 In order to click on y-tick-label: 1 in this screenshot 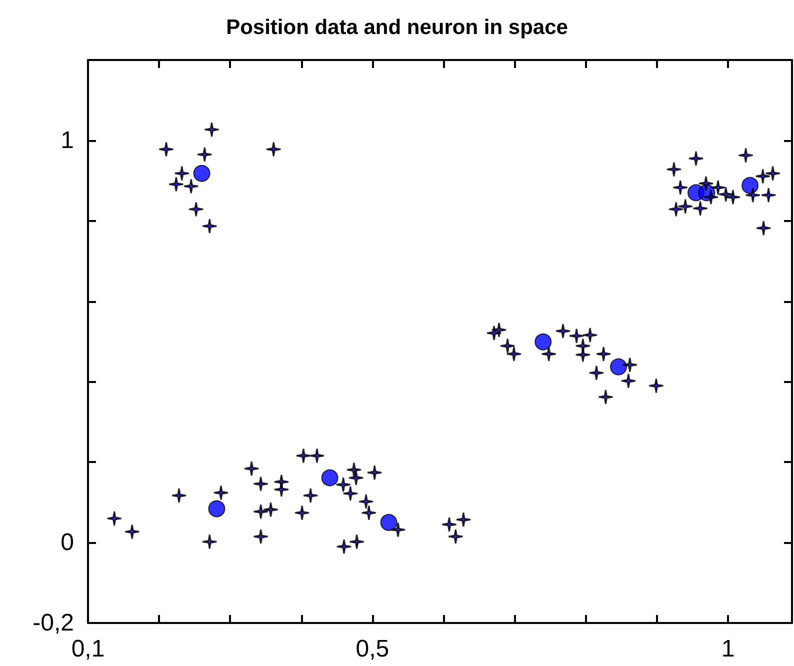, I will do `click(67, 140)`.